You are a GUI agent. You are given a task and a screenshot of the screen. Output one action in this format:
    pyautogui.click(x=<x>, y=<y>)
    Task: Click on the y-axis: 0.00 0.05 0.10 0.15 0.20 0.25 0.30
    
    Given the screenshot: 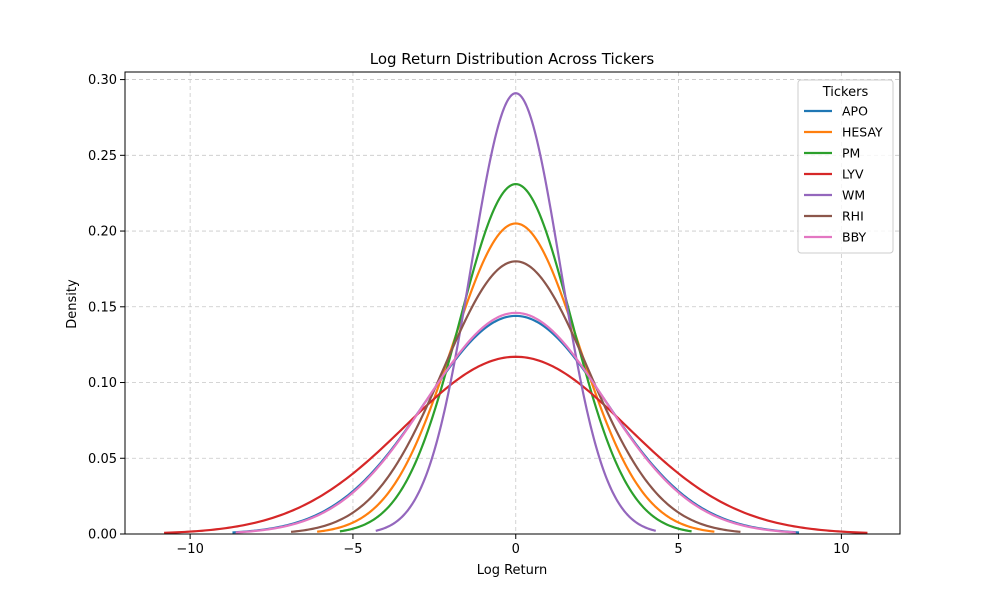 What is the action you would take?
    pyautogui.click(x=106, y=308)
    